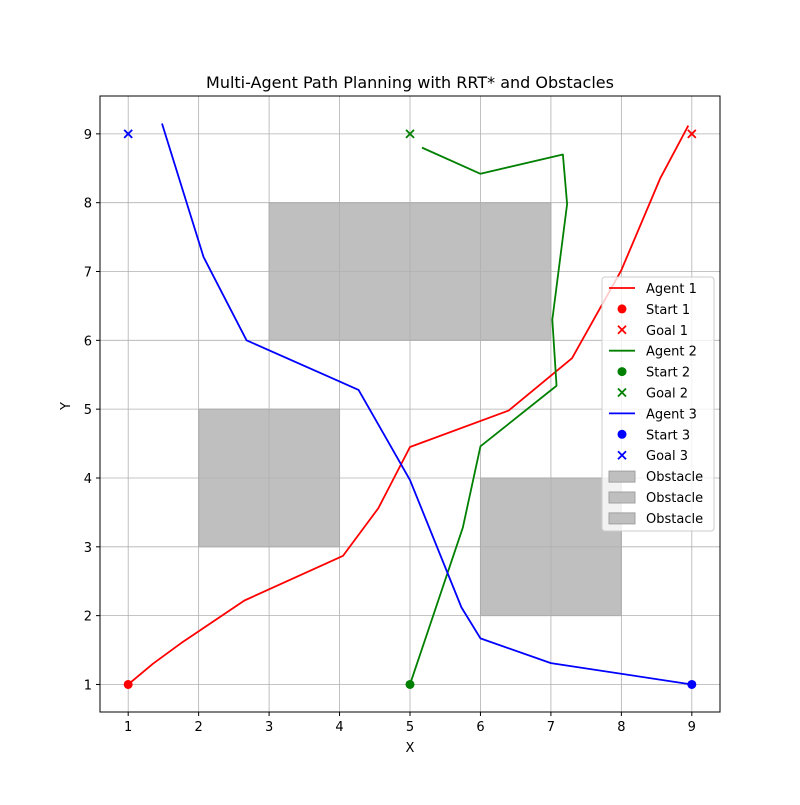 The width and height of the screenshot is (800, 805). Describe the element at coordinates (668, 435) in the screenshot. I see `legend-label: Start 3` at that location.